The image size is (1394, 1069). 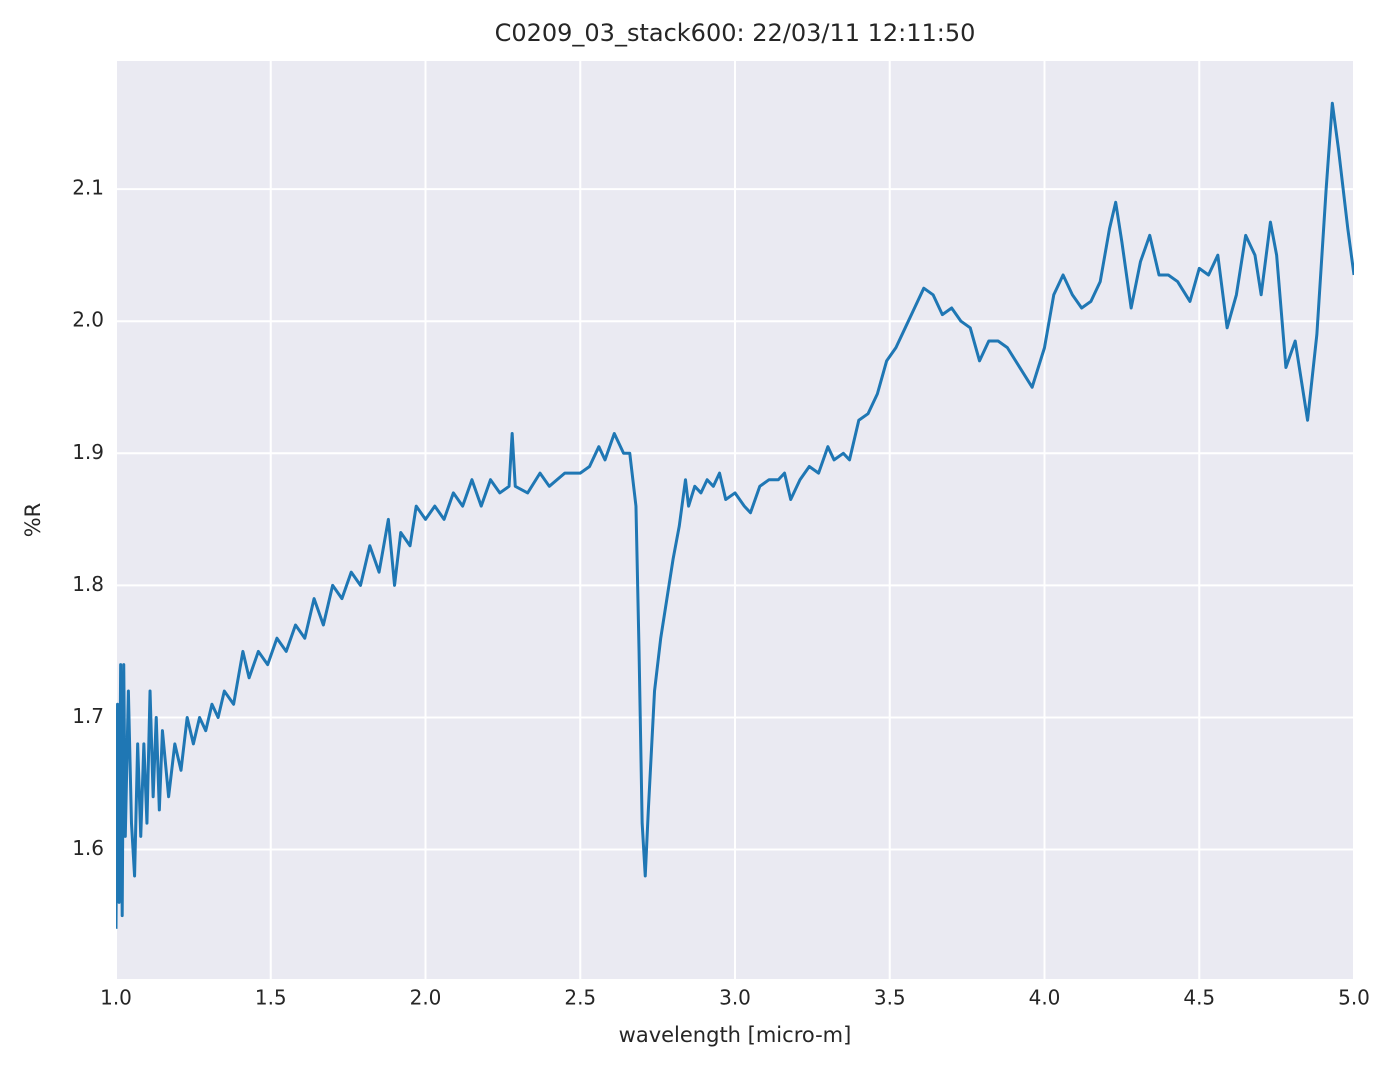 I want to click on y-tick-label: 1.8, so click(x=88, y=584).